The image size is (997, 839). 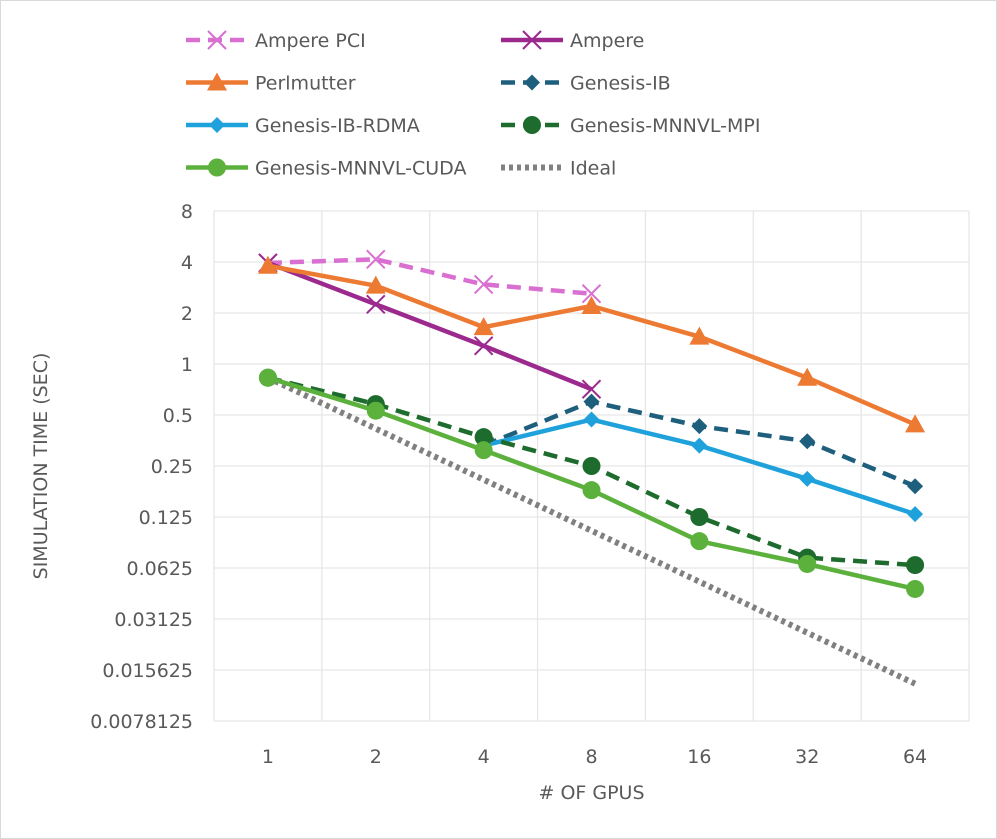 I want to click on x-tick-label: 32, so click(x=807, y=757).